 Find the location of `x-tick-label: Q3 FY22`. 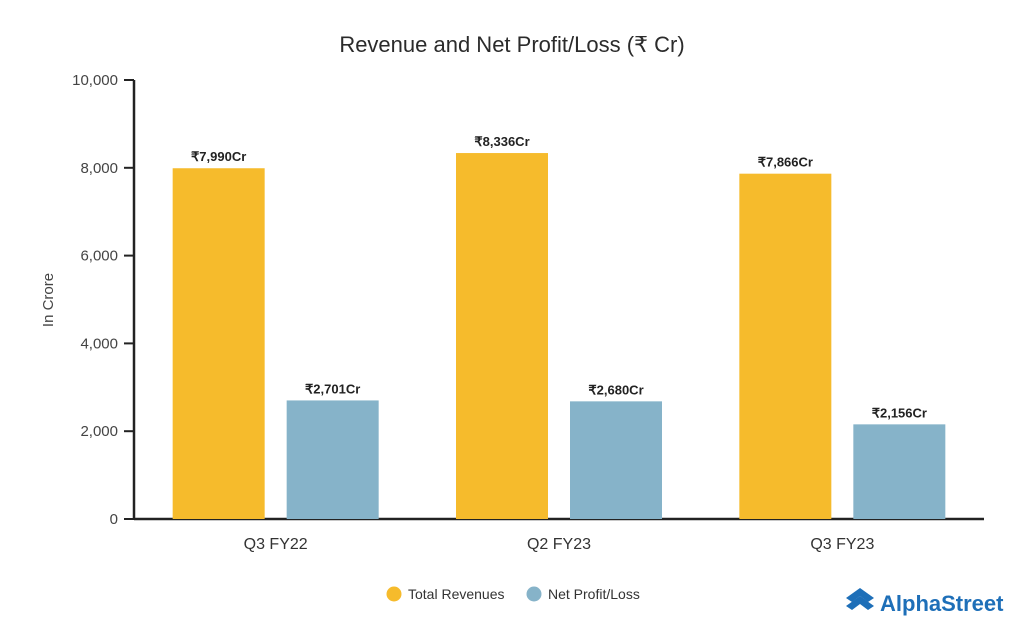

x-tick-label: Q3 FY22 is located at coordinates (276, 544).